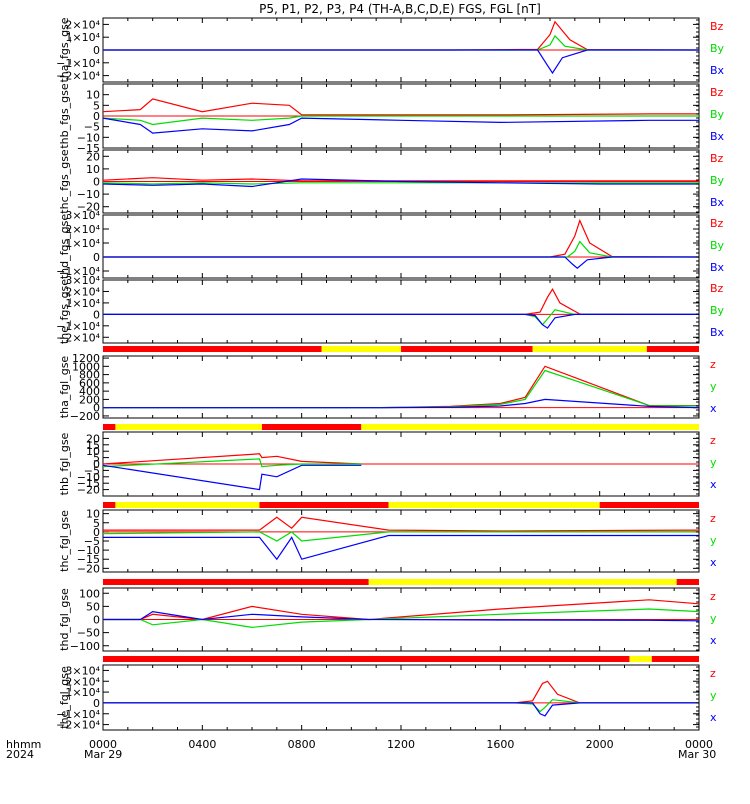 Image resolution: width=750 pixels, height=804 pixels. I want to click on series-line-y, so click(401, 618).